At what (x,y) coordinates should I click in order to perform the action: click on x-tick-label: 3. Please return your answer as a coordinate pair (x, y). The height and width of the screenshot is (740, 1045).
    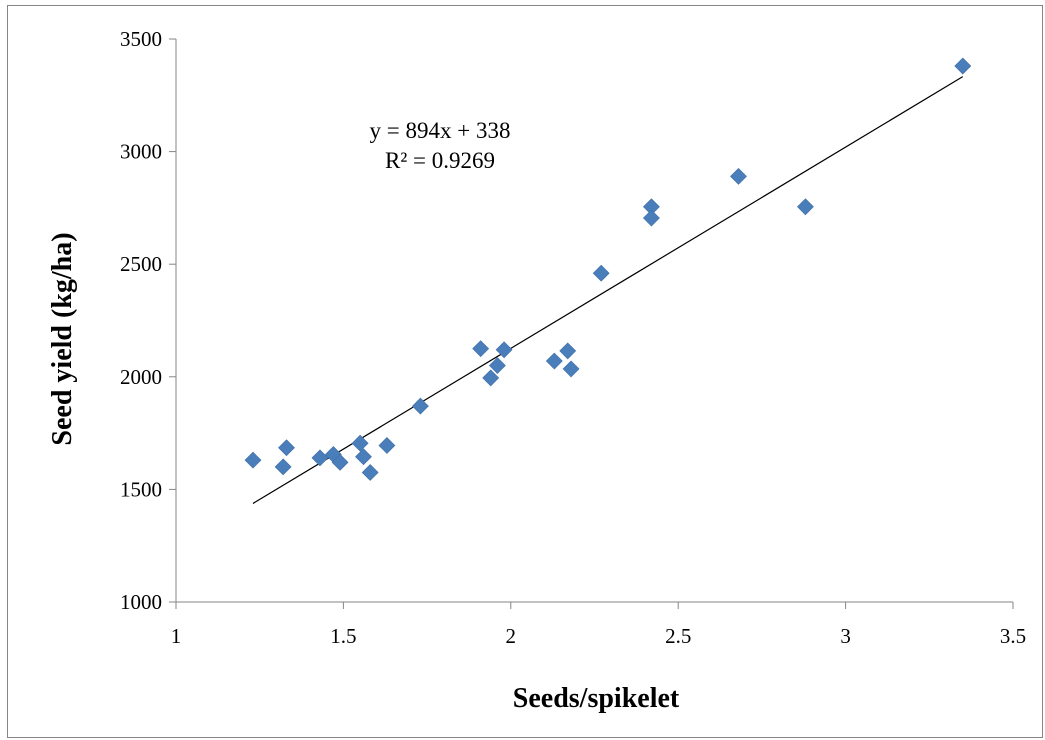
    Looking at the image, I should click on (845, 636).